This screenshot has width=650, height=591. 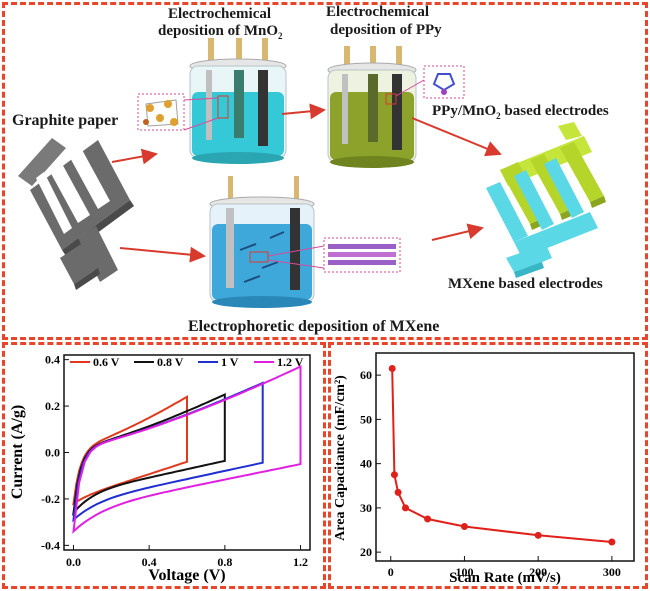 What do you see at coordinates (224, 562) in the screenshot?
I see `cv-x-tick-label: 0.8` at bounding box center [224, 562].